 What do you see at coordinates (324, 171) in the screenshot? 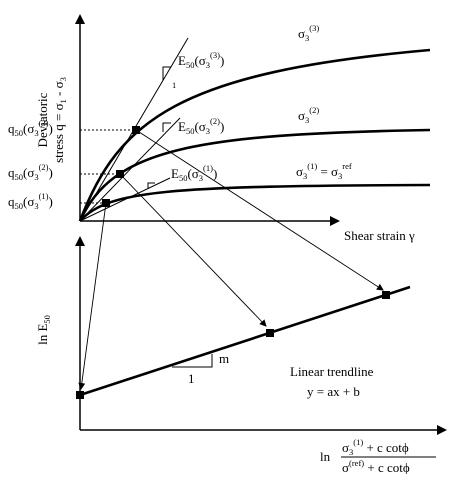
I see `curve-label-sigma3-1: σ3(1) = σ3ref` at bounding box center [324, 171].